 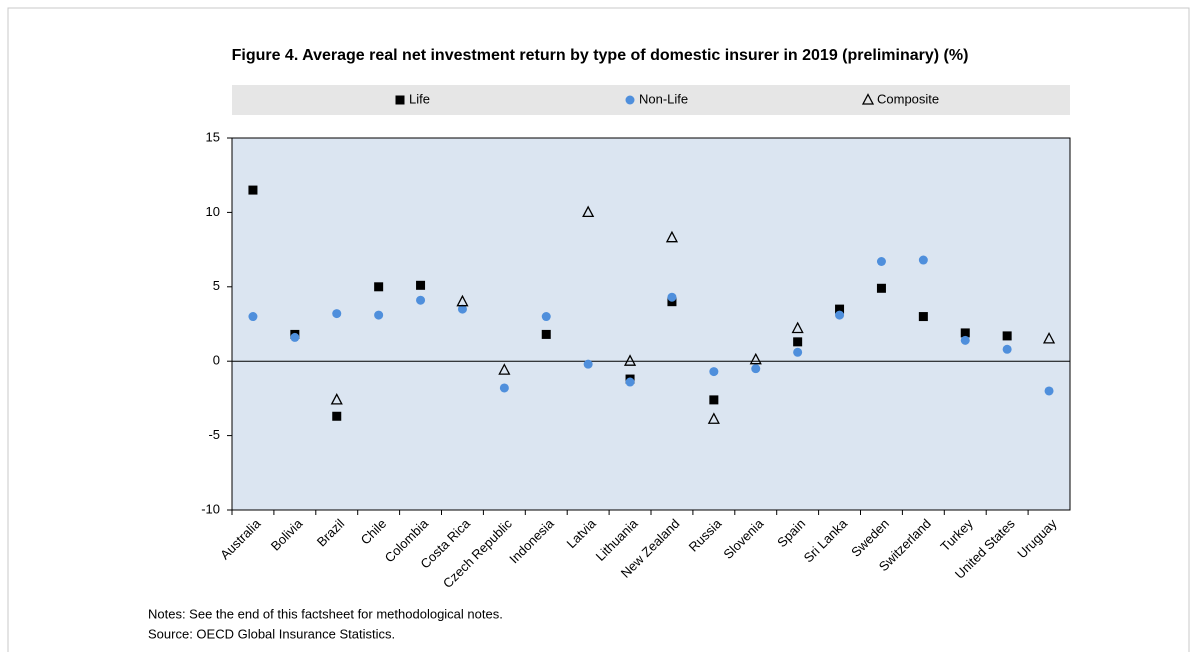 I want to click on legend-band, so click(x=651, y=100).